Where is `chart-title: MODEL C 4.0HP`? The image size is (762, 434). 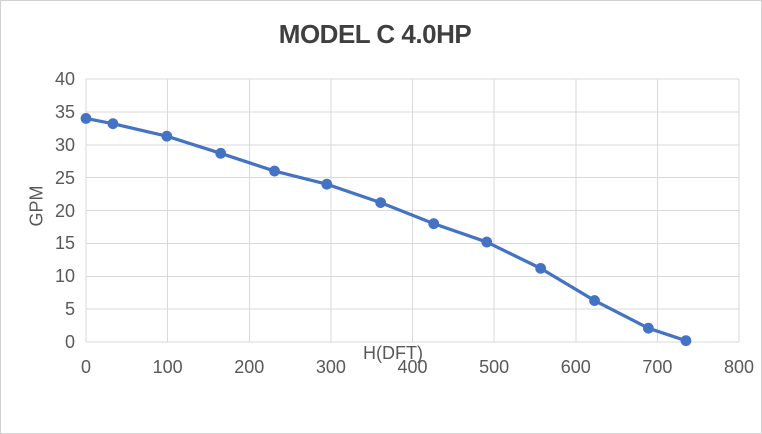 chart-title: MODEL C 4.0HP is located at coordinates (375, 34).